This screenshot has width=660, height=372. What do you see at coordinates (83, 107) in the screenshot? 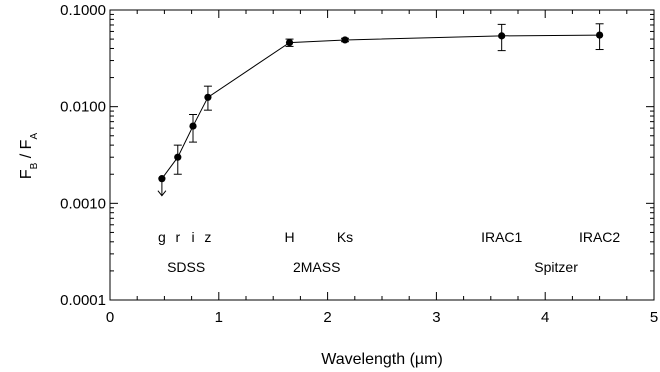
I see `y-tick-label: 0.0100` at bounding box center [83, 107].